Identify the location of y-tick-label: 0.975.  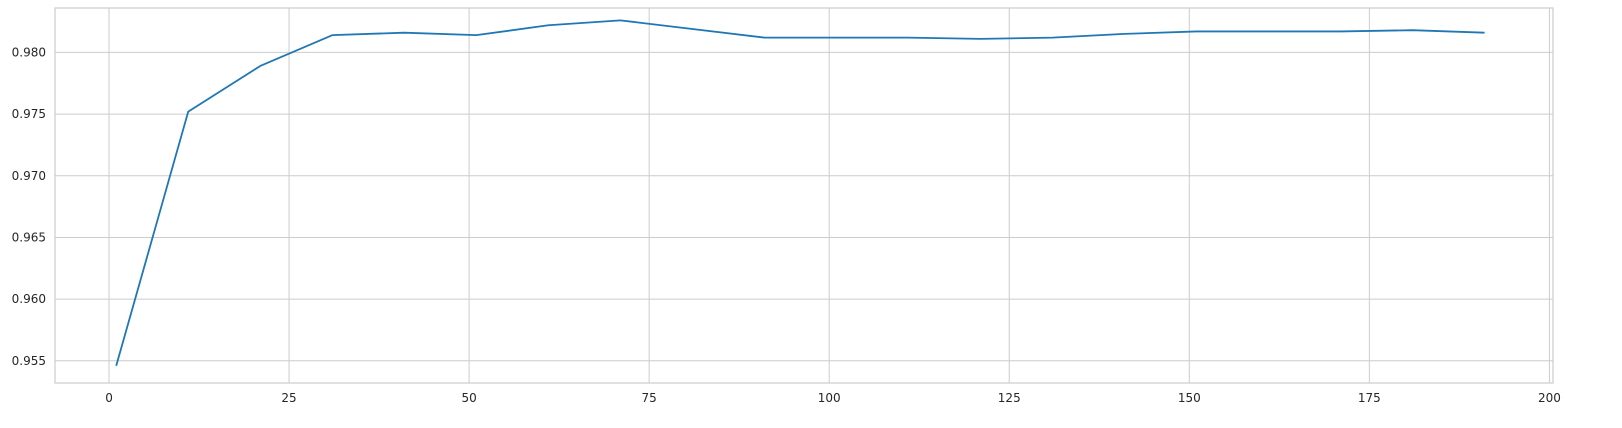
(29, 114).